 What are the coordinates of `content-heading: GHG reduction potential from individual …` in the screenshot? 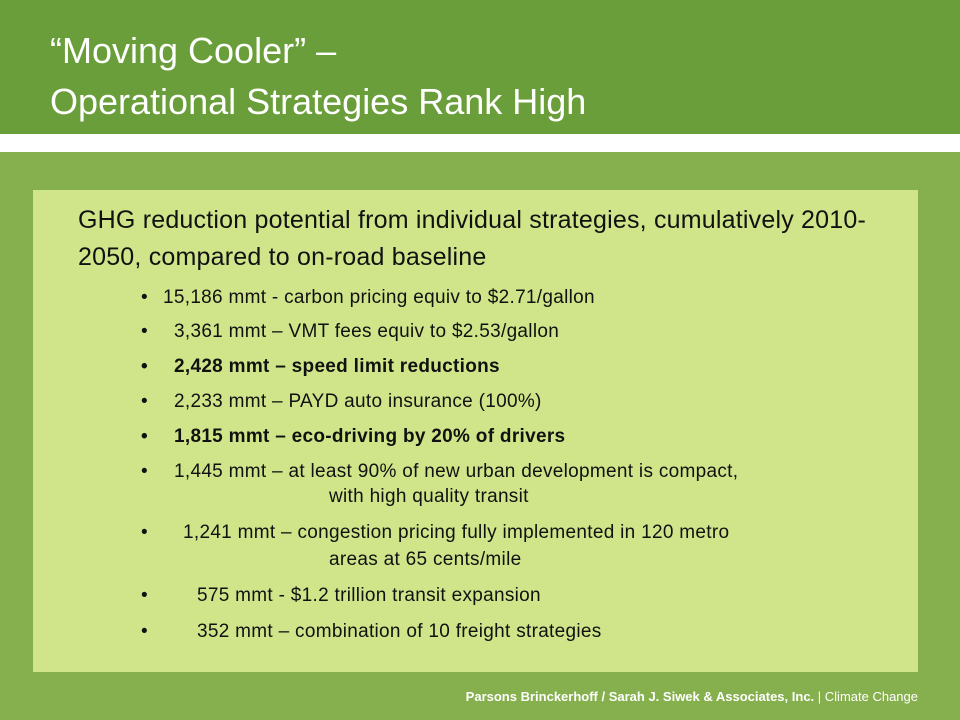 It's located at (472, 238).